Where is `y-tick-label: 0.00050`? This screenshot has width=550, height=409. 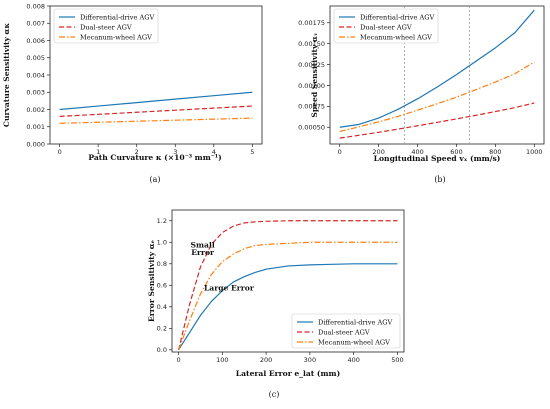
y-tick-label: 0.00050 is located at coordinates (311, 128).